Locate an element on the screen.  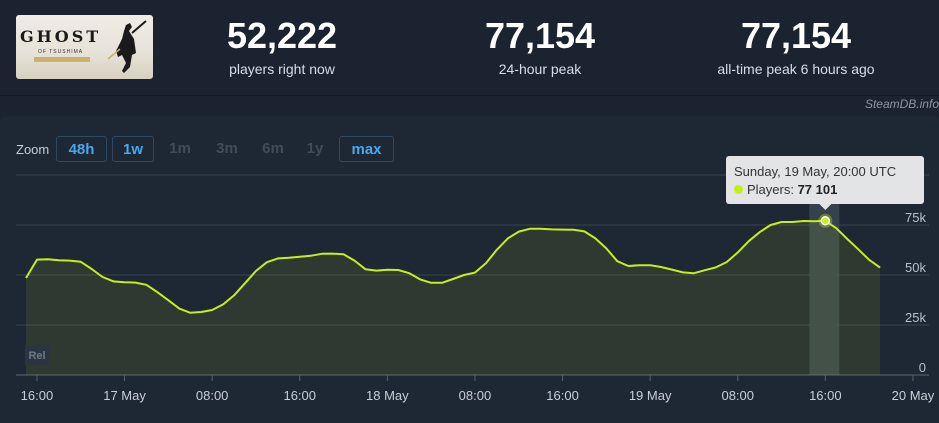
logo-band is located at coordinates (62, 59).